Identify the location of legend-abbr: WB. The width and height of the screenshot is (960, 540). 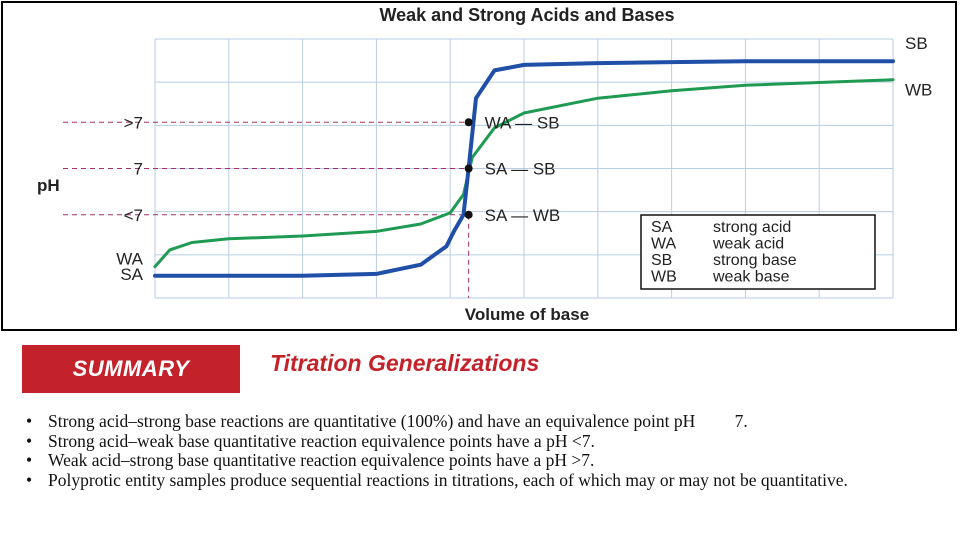
(664, 277).